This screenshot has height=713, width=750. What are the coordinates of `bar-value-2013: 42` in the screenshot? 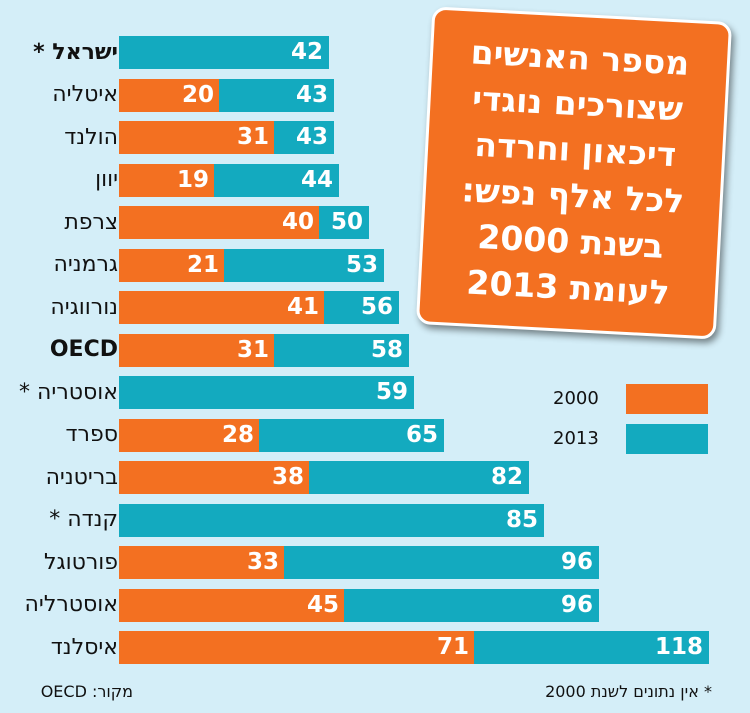 It's located at (306, 52).